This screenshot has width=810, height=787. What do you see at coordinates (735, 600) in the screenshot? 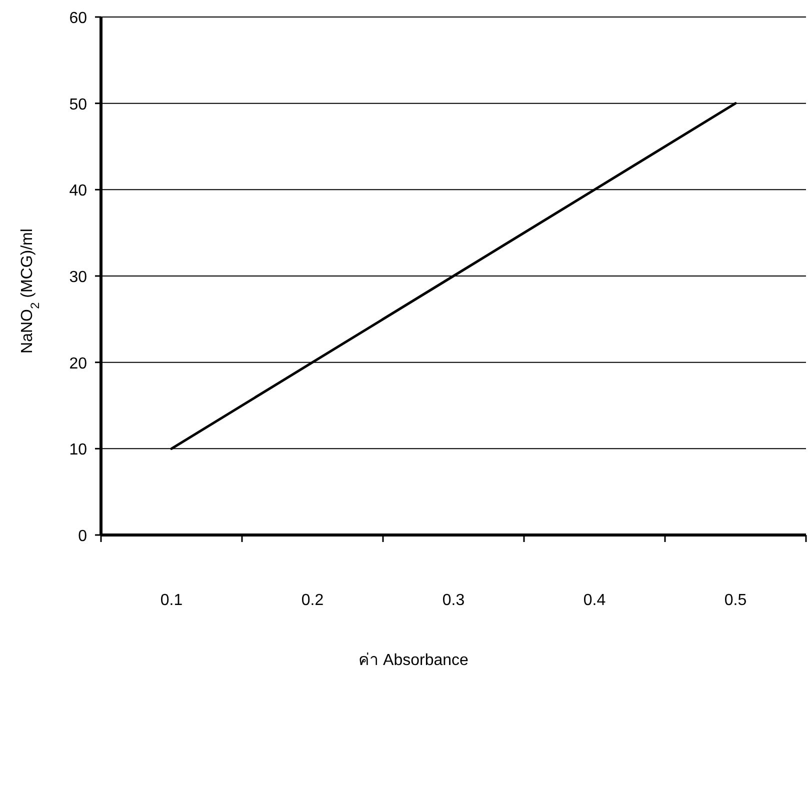
I see `x-tick-label: 0.5` at bounding box center [735, 600].